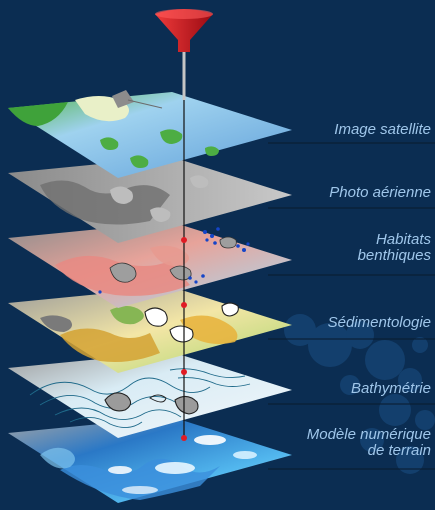  Describe the element at coordinates (150, 395) in the screenshot. I see `layer-bathymetry` at that location.